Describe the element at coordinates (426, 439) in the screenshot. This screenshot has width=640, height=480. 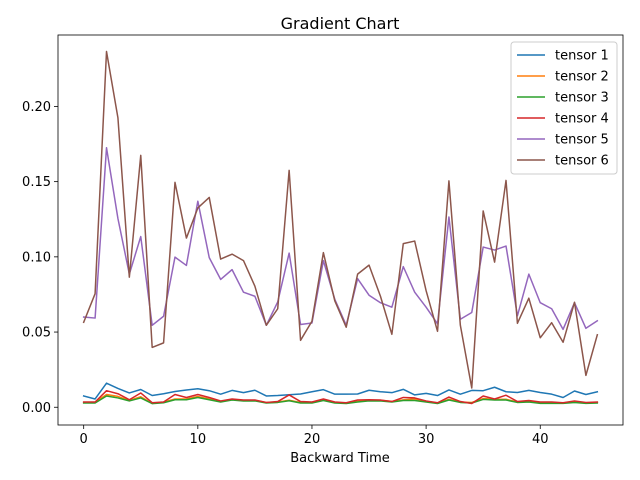
I see `x-tick-label: 30` at that location.